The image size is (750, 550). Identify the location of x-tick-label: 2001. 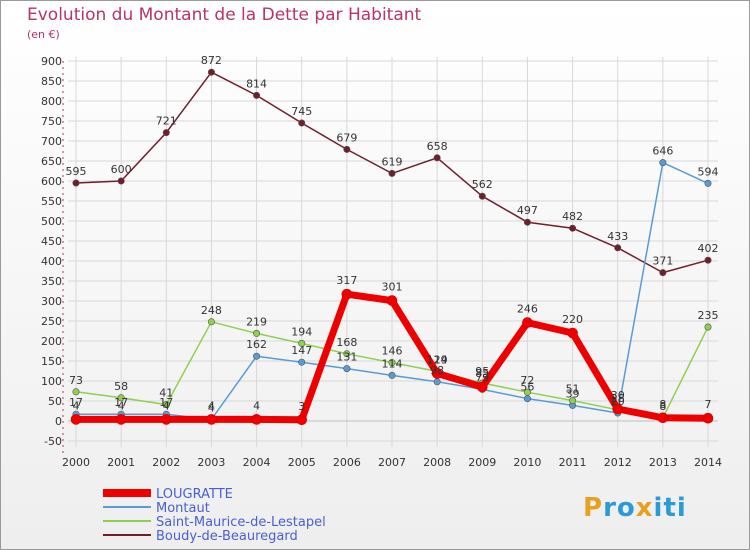
(121, 462).